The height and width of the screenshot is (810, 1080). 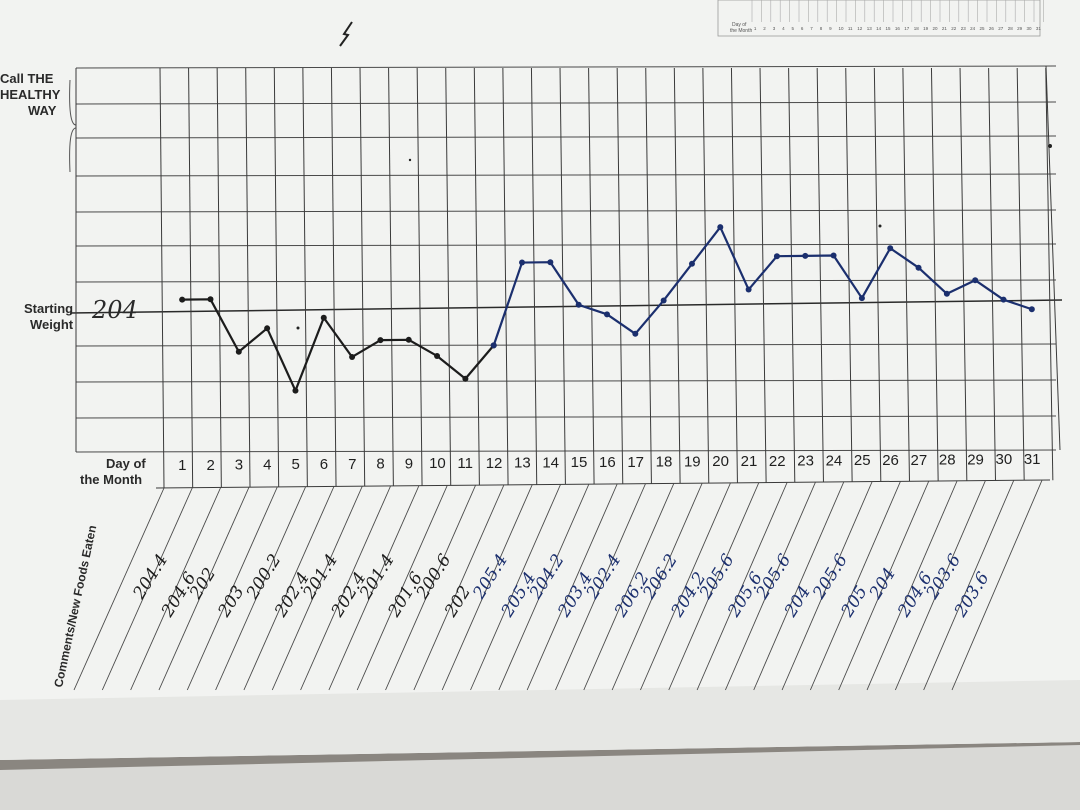 I want to click on lower-paper-sheet, so click(x=540, y=777).